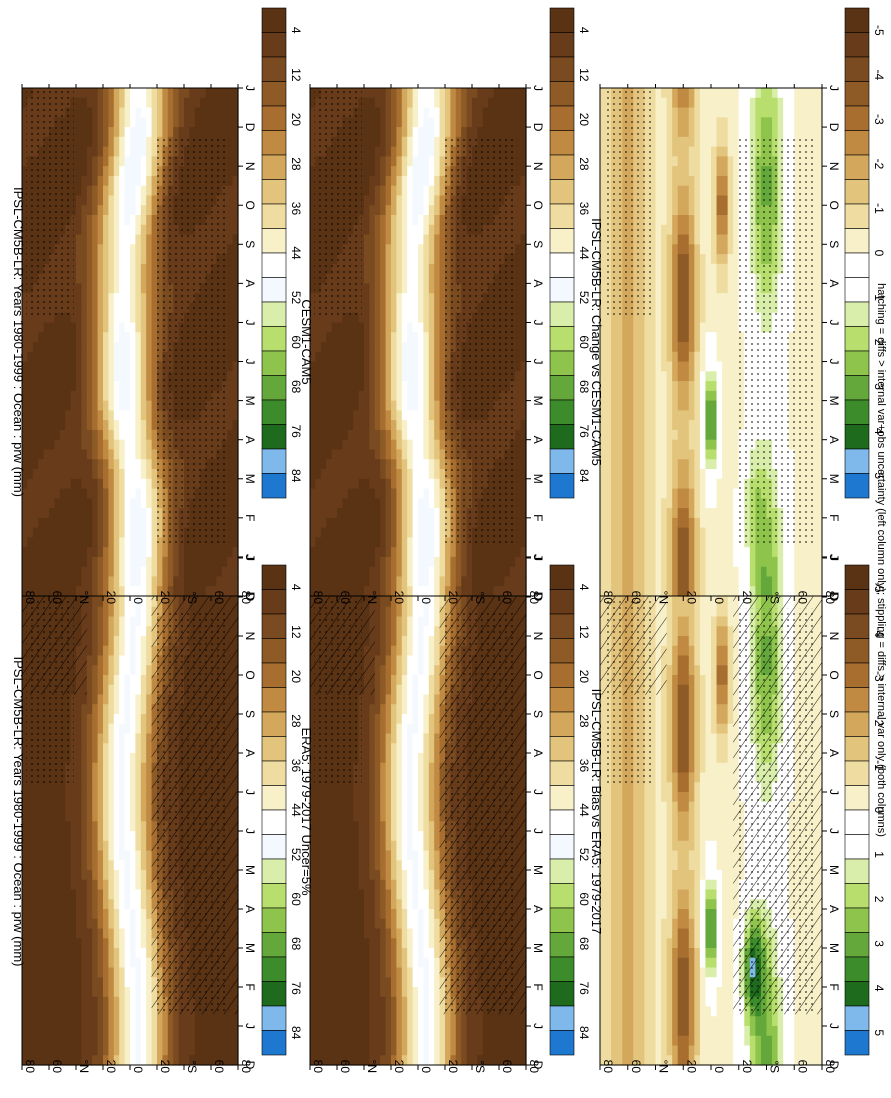 Image resolution: width=891 pixels, height=1098 pixels. Describe the element at coordinates (296, 766) in the screenshot. I see `colorbar-label: 36` at that location.